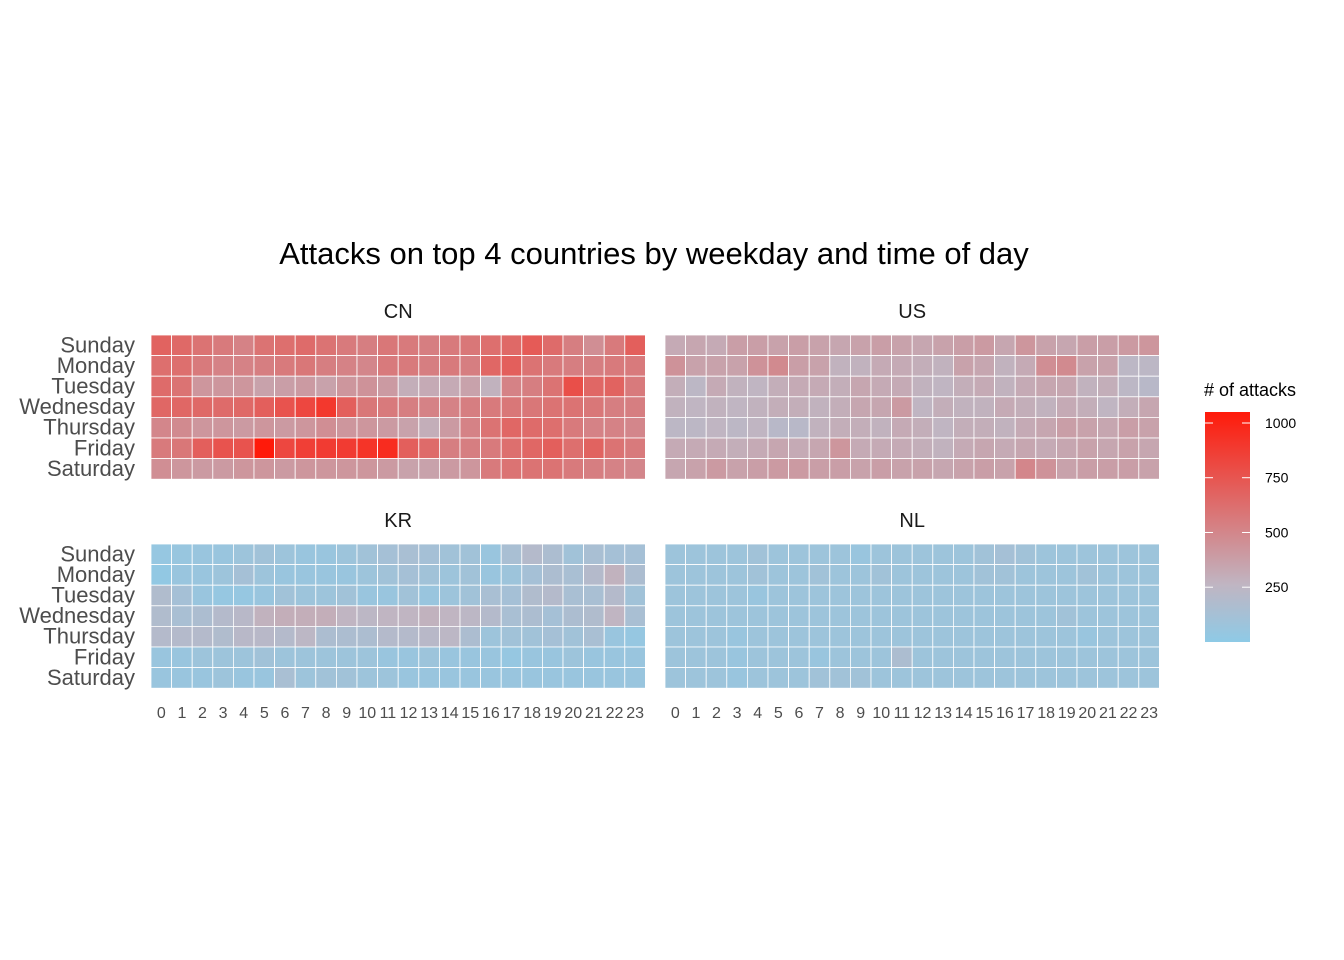  What do you see at coordinates (470, 713) in the screenshot?
I see `hour-label: 15` at bounding box center [470, 713].